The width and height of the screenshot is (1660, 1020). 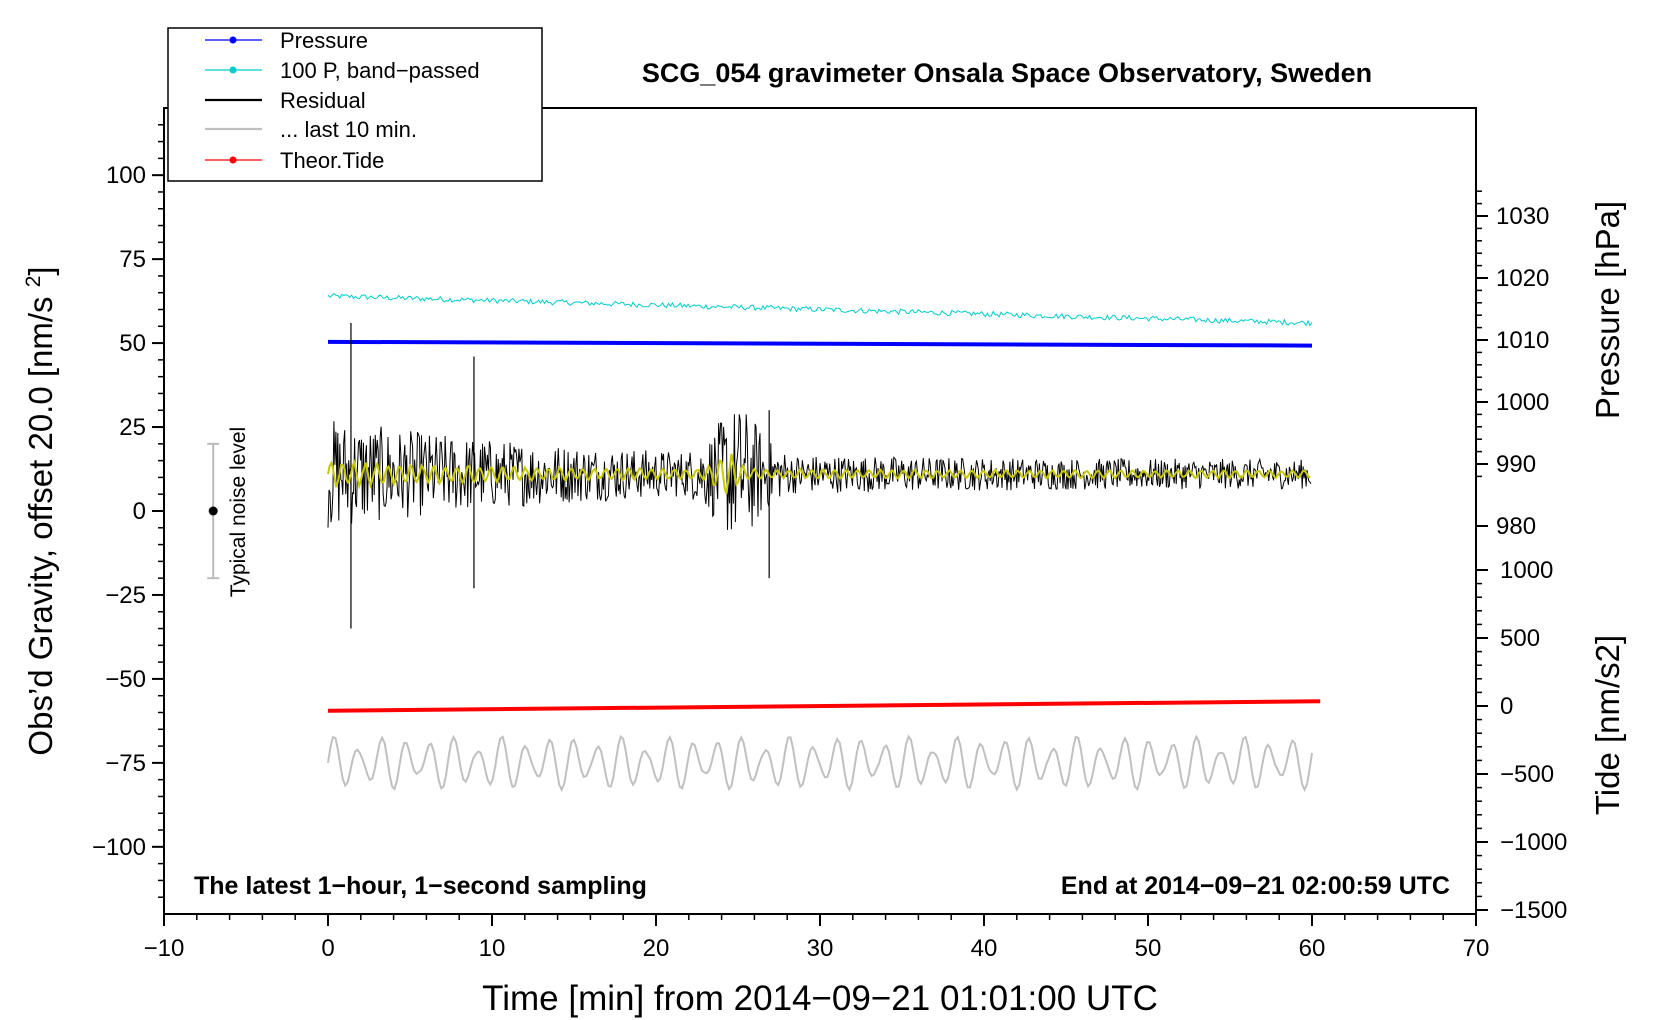 What do you see at coordinates (1522, 278) in the screenshot?
I see `pressure-tick-label: 1020` at bounding box center [1522, 278].